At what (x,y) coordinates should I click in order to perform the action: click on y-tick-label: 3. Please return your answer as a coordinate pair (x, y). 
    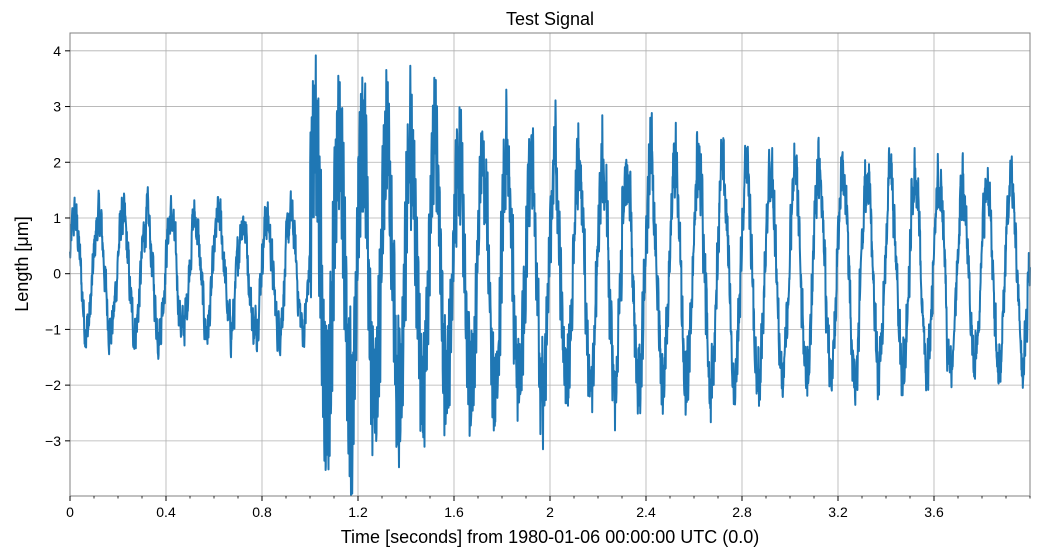
    Looking at the image, I should click on (57, 107).